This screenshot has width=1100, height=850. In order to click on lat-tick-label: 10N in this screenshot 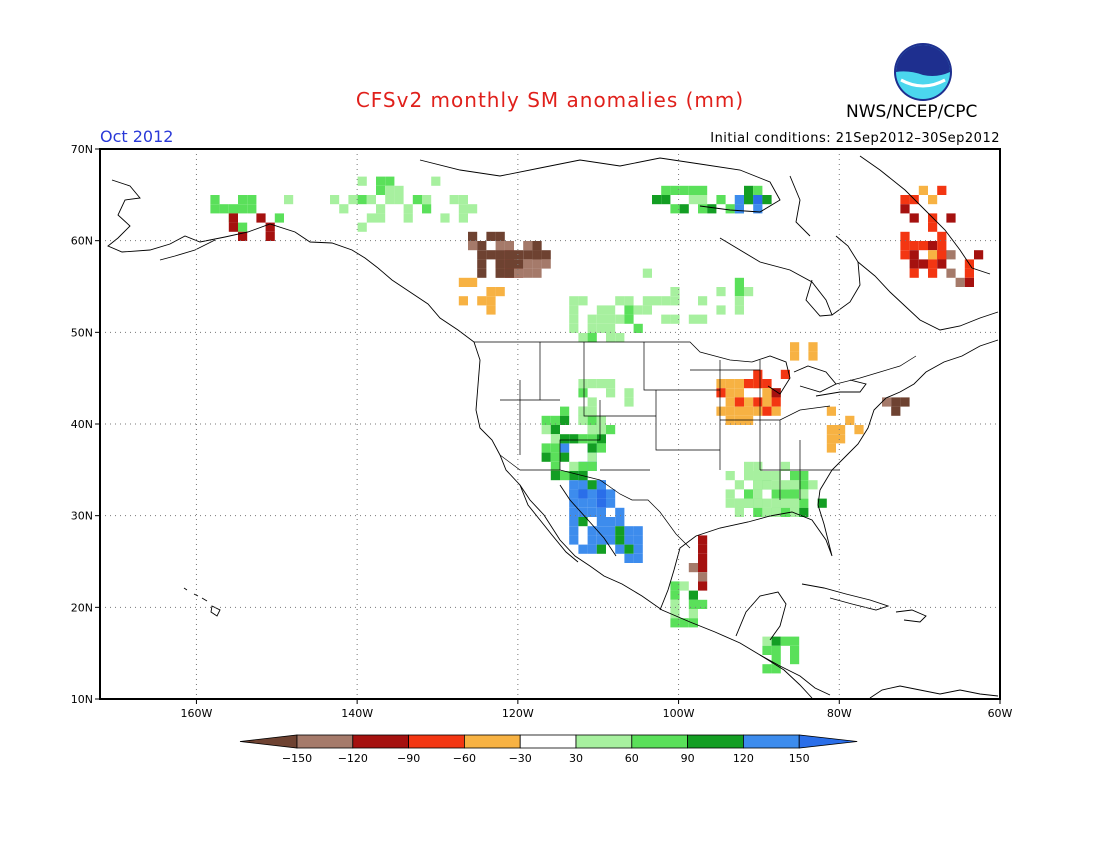, I will do `click(82, 699)`.